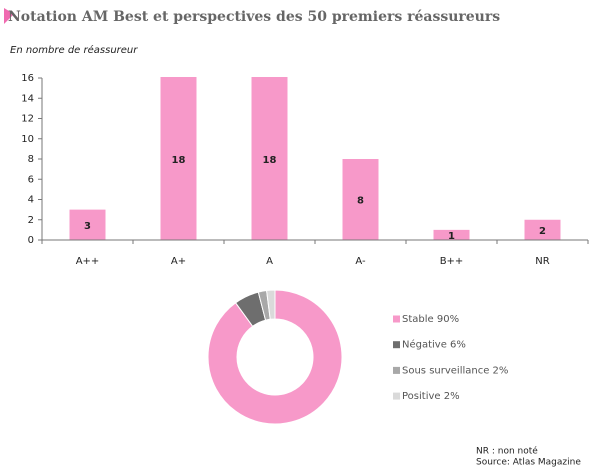 Image resolution: width=600 pixels, height=472 pixels. What do you see at coordinates (434, 345) in the screenshot?
I see `legend-label: Négative 6%` at bounding box center [434, 345].